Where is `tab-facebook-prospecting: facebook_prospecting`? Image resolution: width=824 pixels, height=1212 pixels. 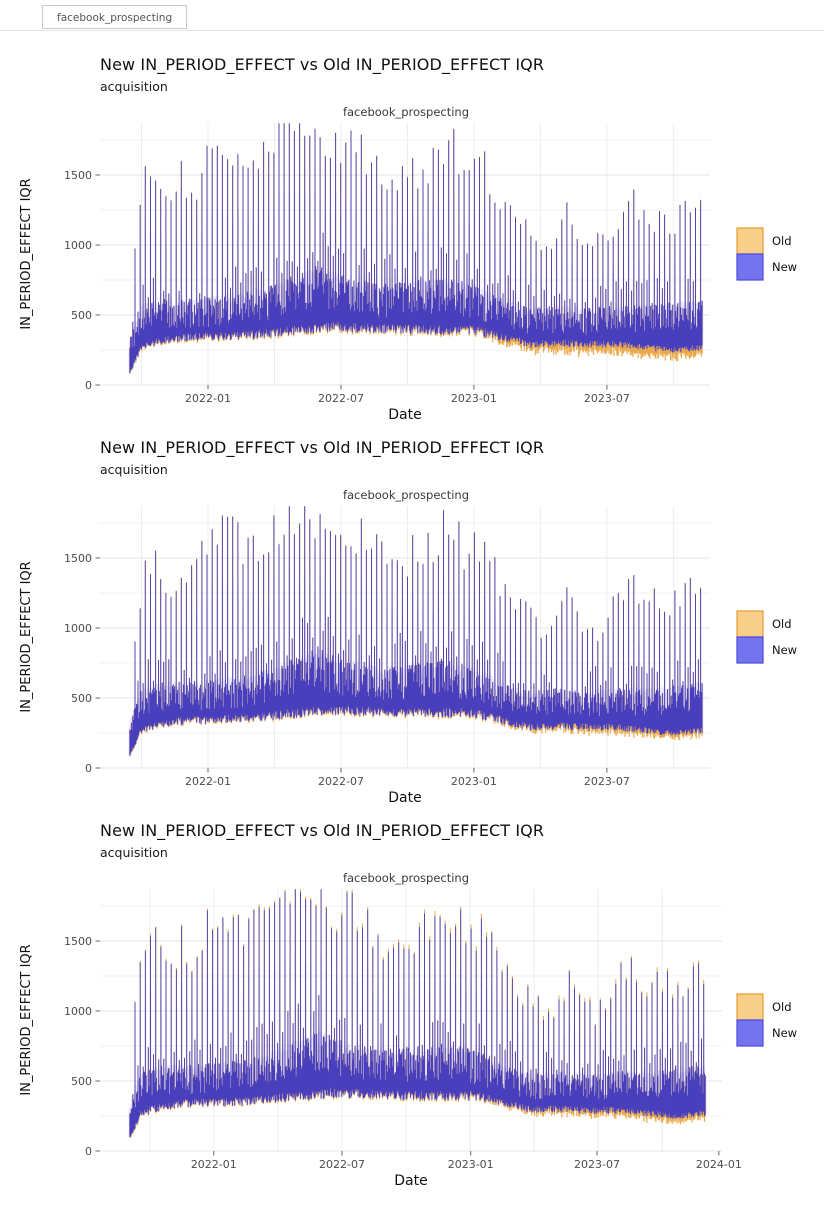
tab-facebook-prospecting: facebook_prospecting is located at coordinates (115, 17).